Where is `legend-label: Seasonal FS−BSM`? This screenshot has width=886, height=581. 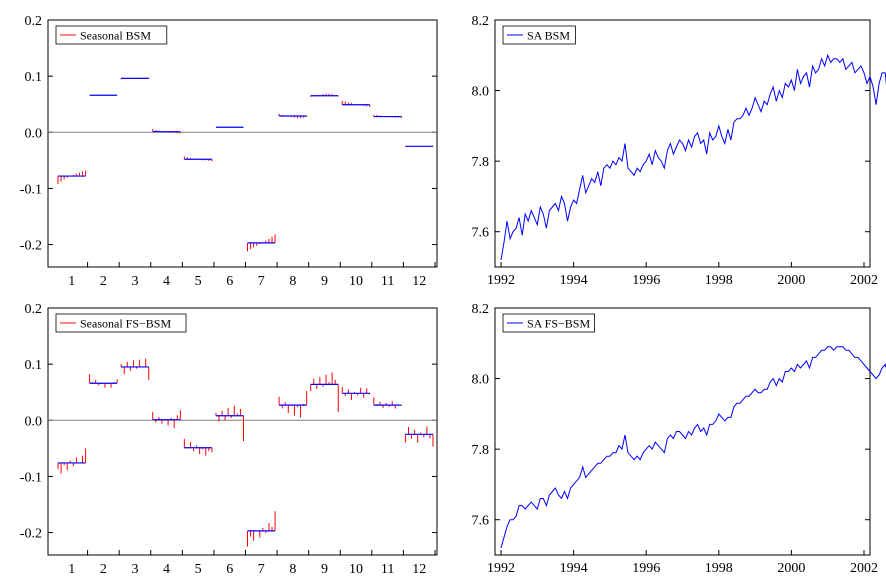
legend-label: Seasonal FS−BSM is located at coordinates (125, 324).